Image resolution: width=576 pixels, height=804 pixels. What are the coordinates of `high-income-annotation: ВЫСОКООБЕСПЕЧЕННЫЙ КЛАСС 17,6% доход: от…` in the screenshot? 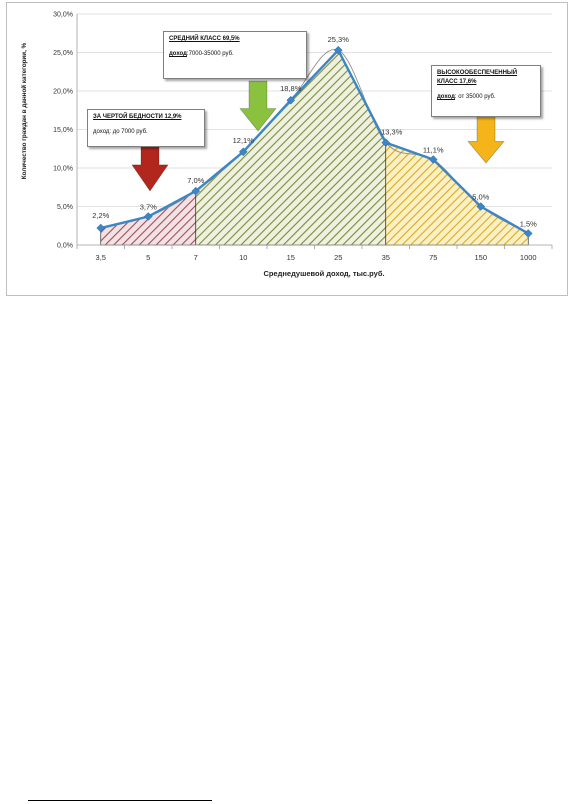 It's located at (486, 91).